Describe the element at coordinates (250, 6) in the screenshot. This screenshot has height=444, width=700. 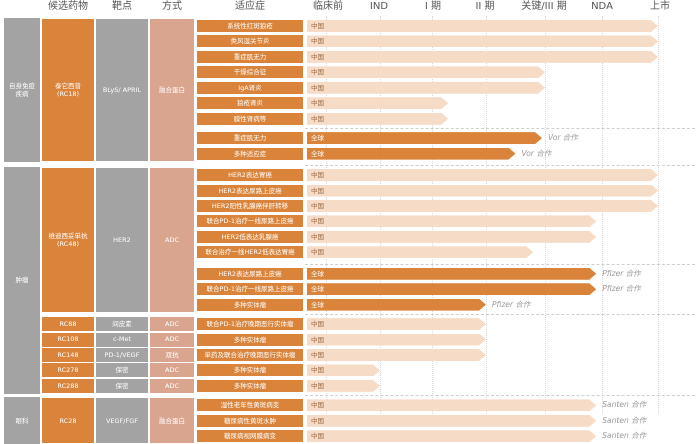
I see `header-indication: 适应症` at that location.